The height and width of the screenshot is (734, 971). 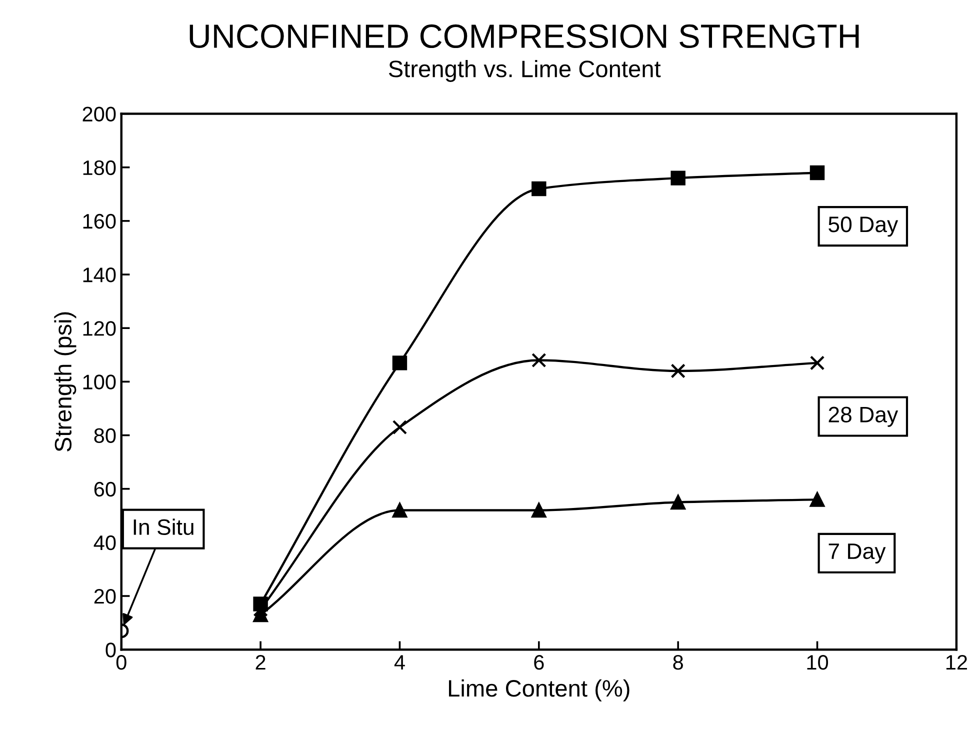 I want to click on x-axis-title: Lime Content (%), so click(x=539, y=690).